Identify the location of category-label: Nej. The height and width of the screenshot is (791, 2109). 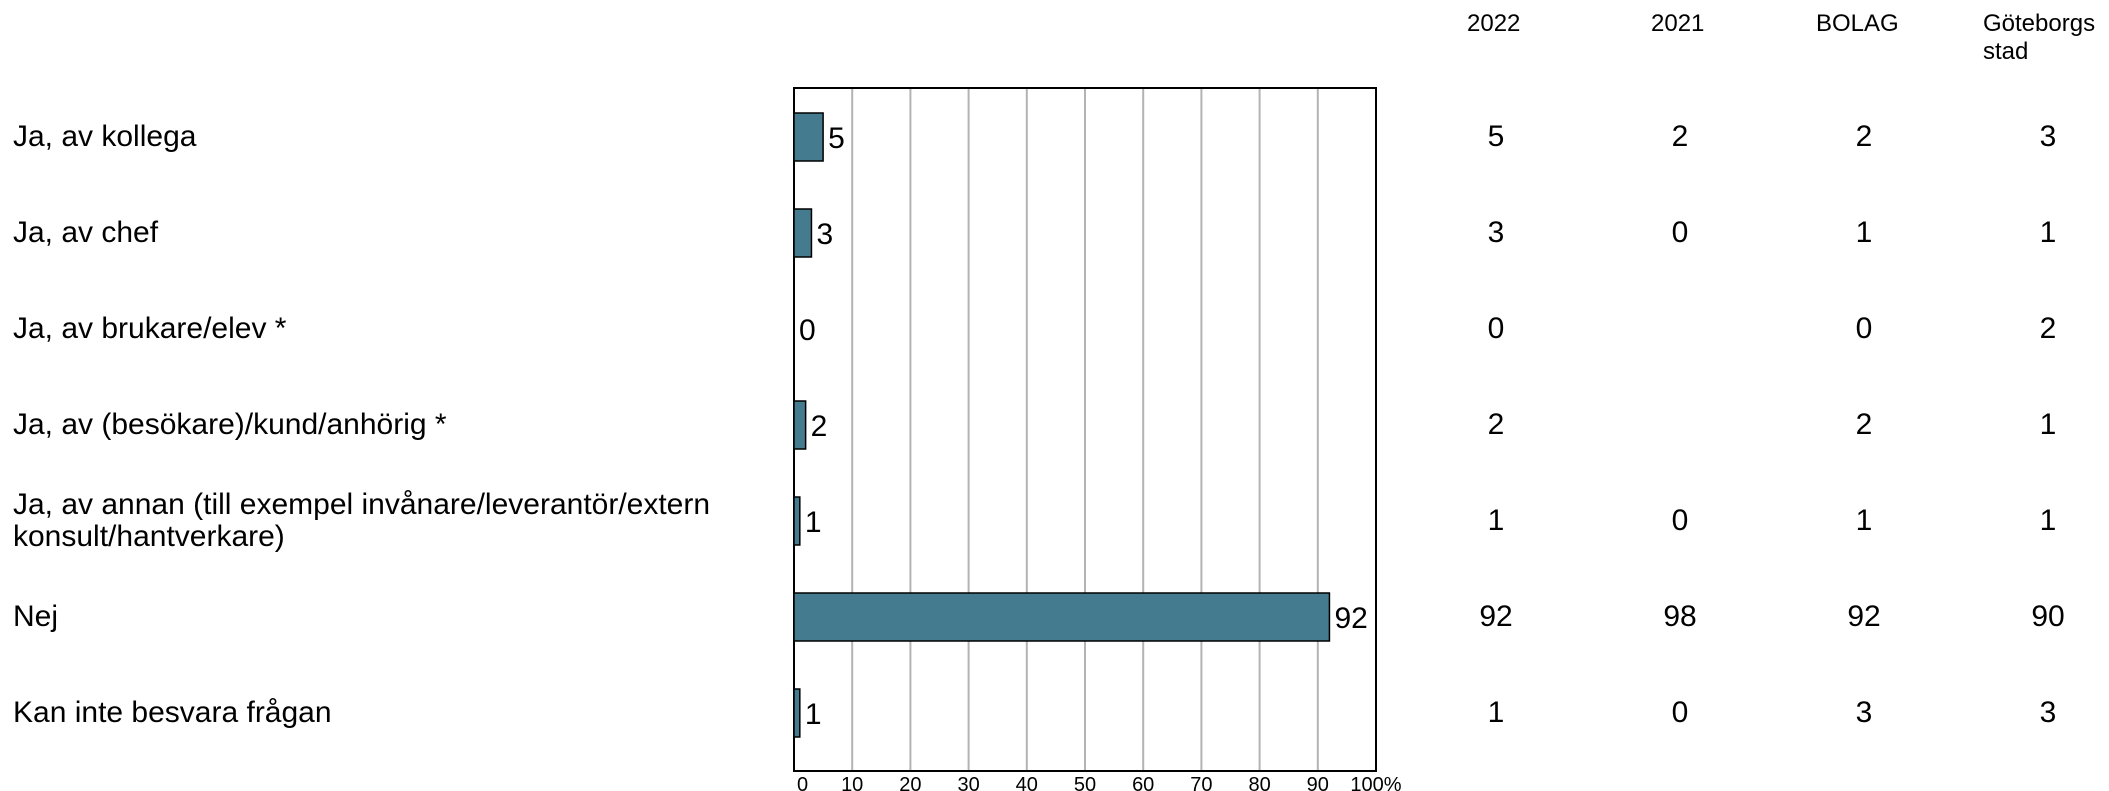
(36, 616).